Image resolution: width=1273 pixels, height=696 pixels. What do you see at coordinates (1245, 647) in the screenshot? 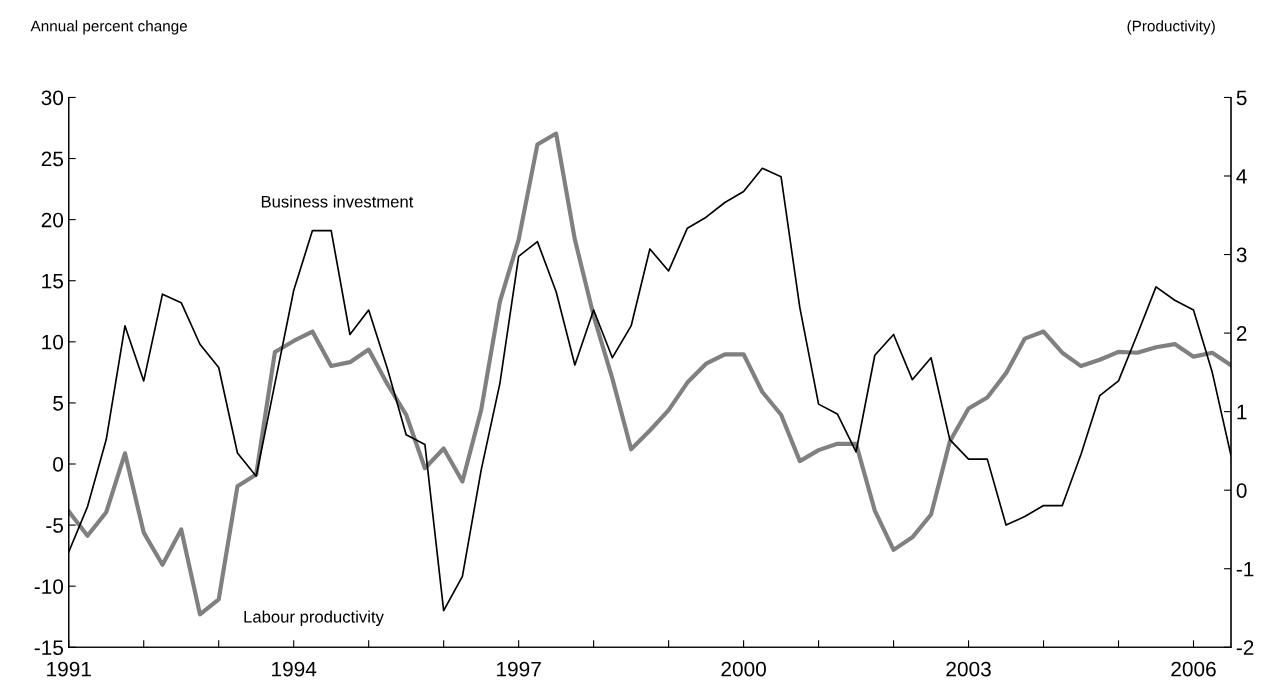
I see `y2-tick-label: -2` at bounding box center [1245, 647].